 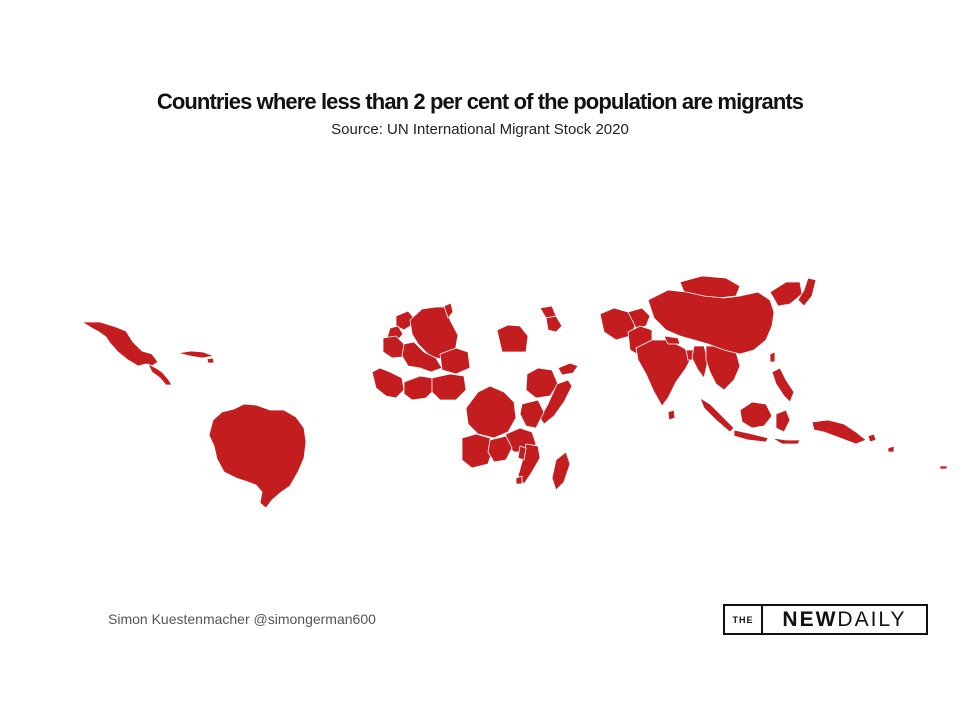 What do you see at coordinates (257, 456) in the screenshot?
I see `region-brazil` at bounding box center [257, 456].